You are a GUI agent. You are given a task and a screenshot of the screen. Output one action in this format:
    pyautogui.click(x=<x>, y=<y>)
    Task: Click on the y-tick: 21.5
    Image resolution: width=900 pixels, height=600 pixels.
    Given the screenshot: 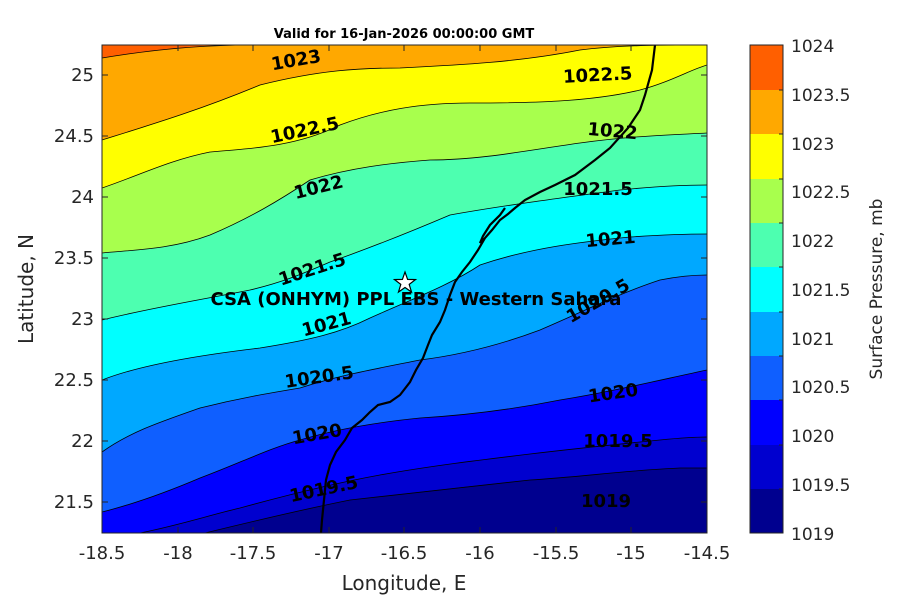 What is the action you would take?
    pyautogui.click(x=74, y=502)
    